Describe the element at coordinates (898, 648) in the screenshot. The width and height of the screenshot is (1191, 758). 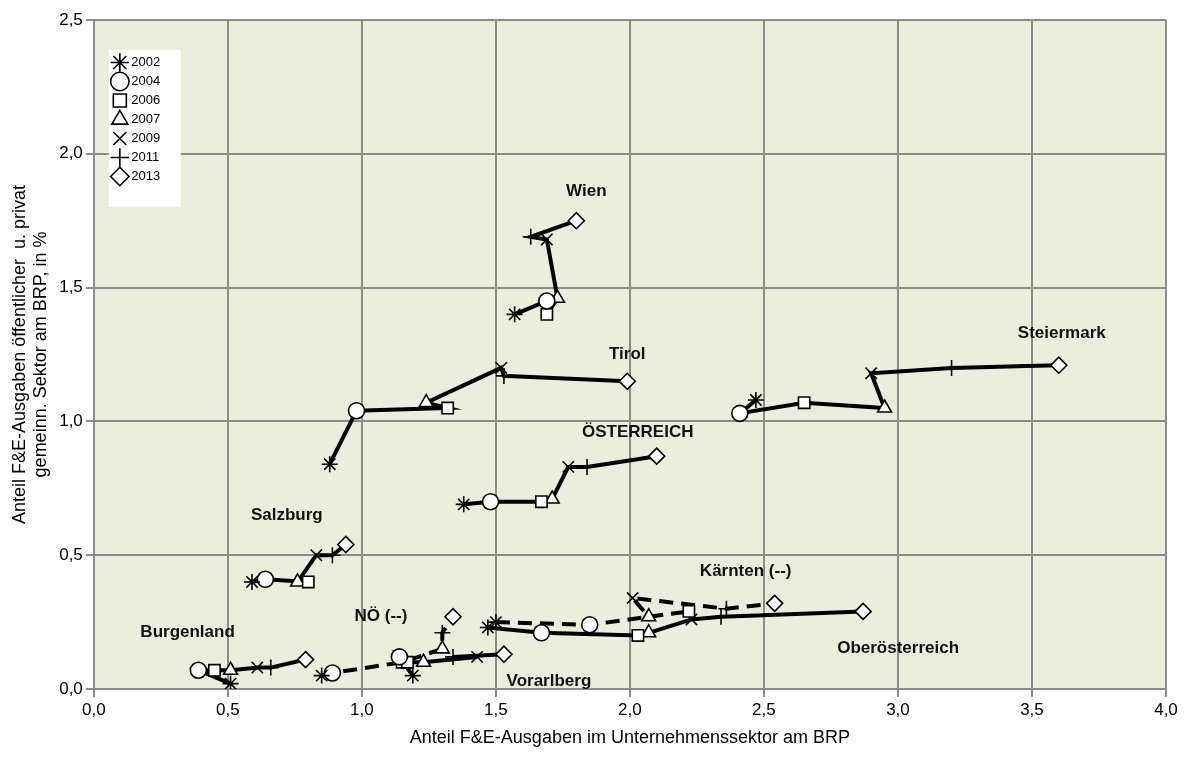
I see `annotation: Oberösterreich` at that location.